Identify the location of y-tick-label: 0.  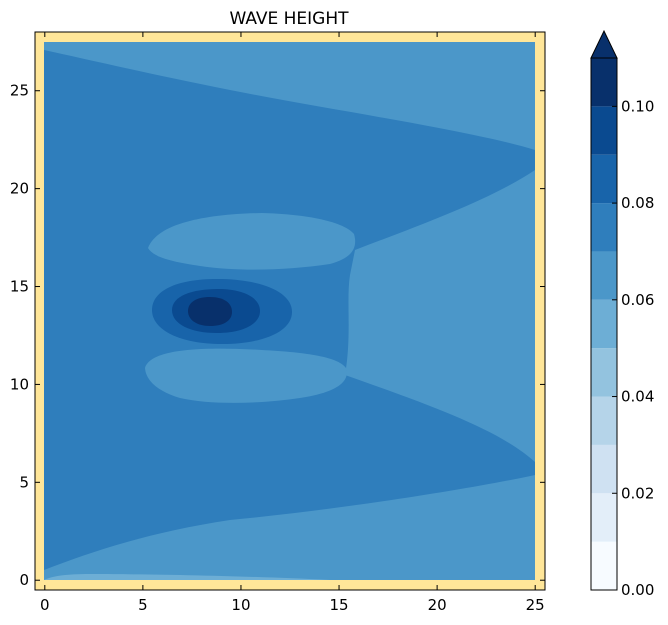
(24, 580).